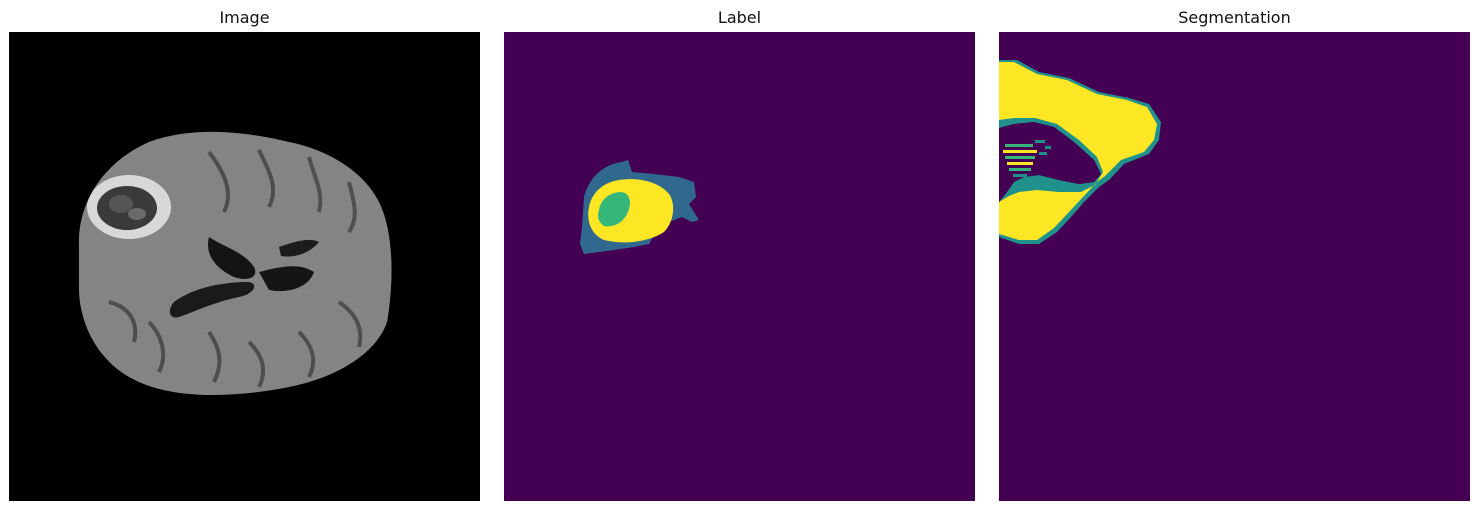 This screenshot has height=511, width=1479. What do you see at coordinates (1027, 158) in the screenshot?
I see `small-segment-artifact` at bounding box center [1027, 158].